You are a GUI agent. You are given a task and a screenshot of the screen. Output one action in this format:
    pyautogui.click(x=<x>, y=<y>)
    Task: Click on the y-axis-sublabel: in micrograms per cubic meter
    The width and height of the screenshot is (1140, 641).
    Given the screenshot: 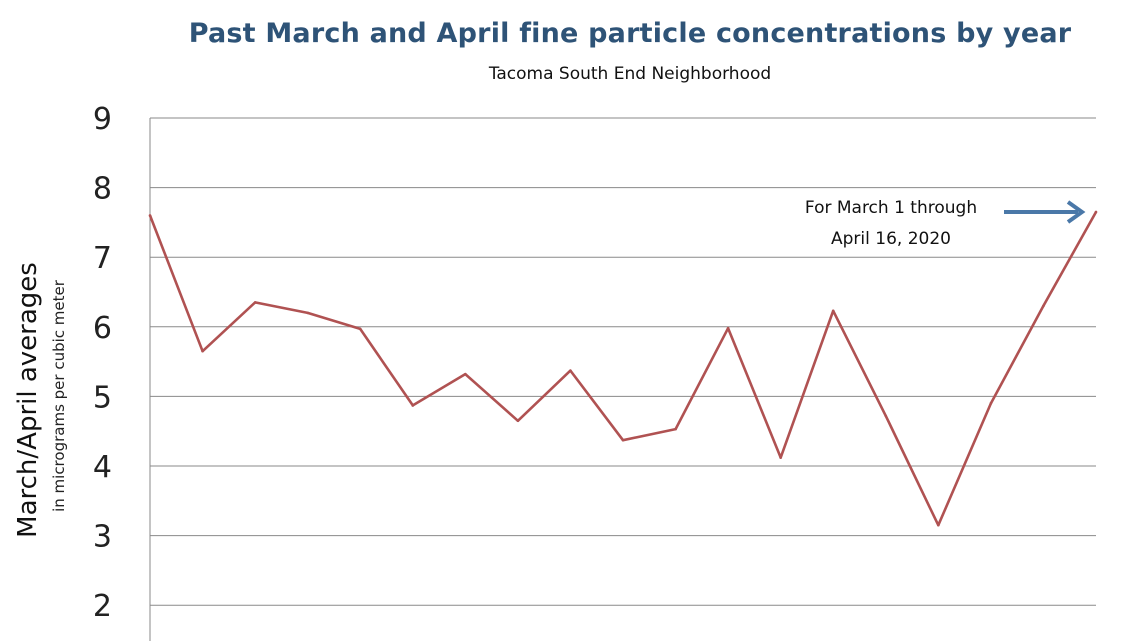 What is the action you would take?
    pyautogui.click(x=59, y=395)
    